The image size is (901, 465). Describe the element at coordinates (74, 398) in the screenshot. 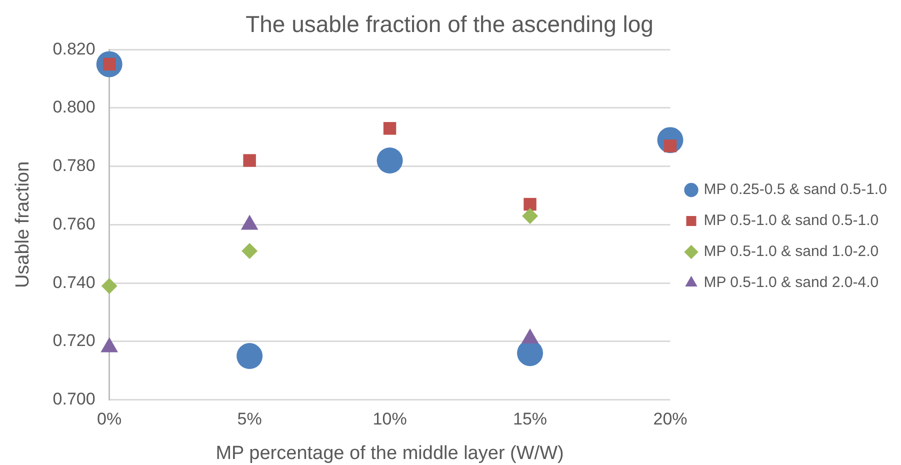

I see `y-tick-label: 0.700` at that location.